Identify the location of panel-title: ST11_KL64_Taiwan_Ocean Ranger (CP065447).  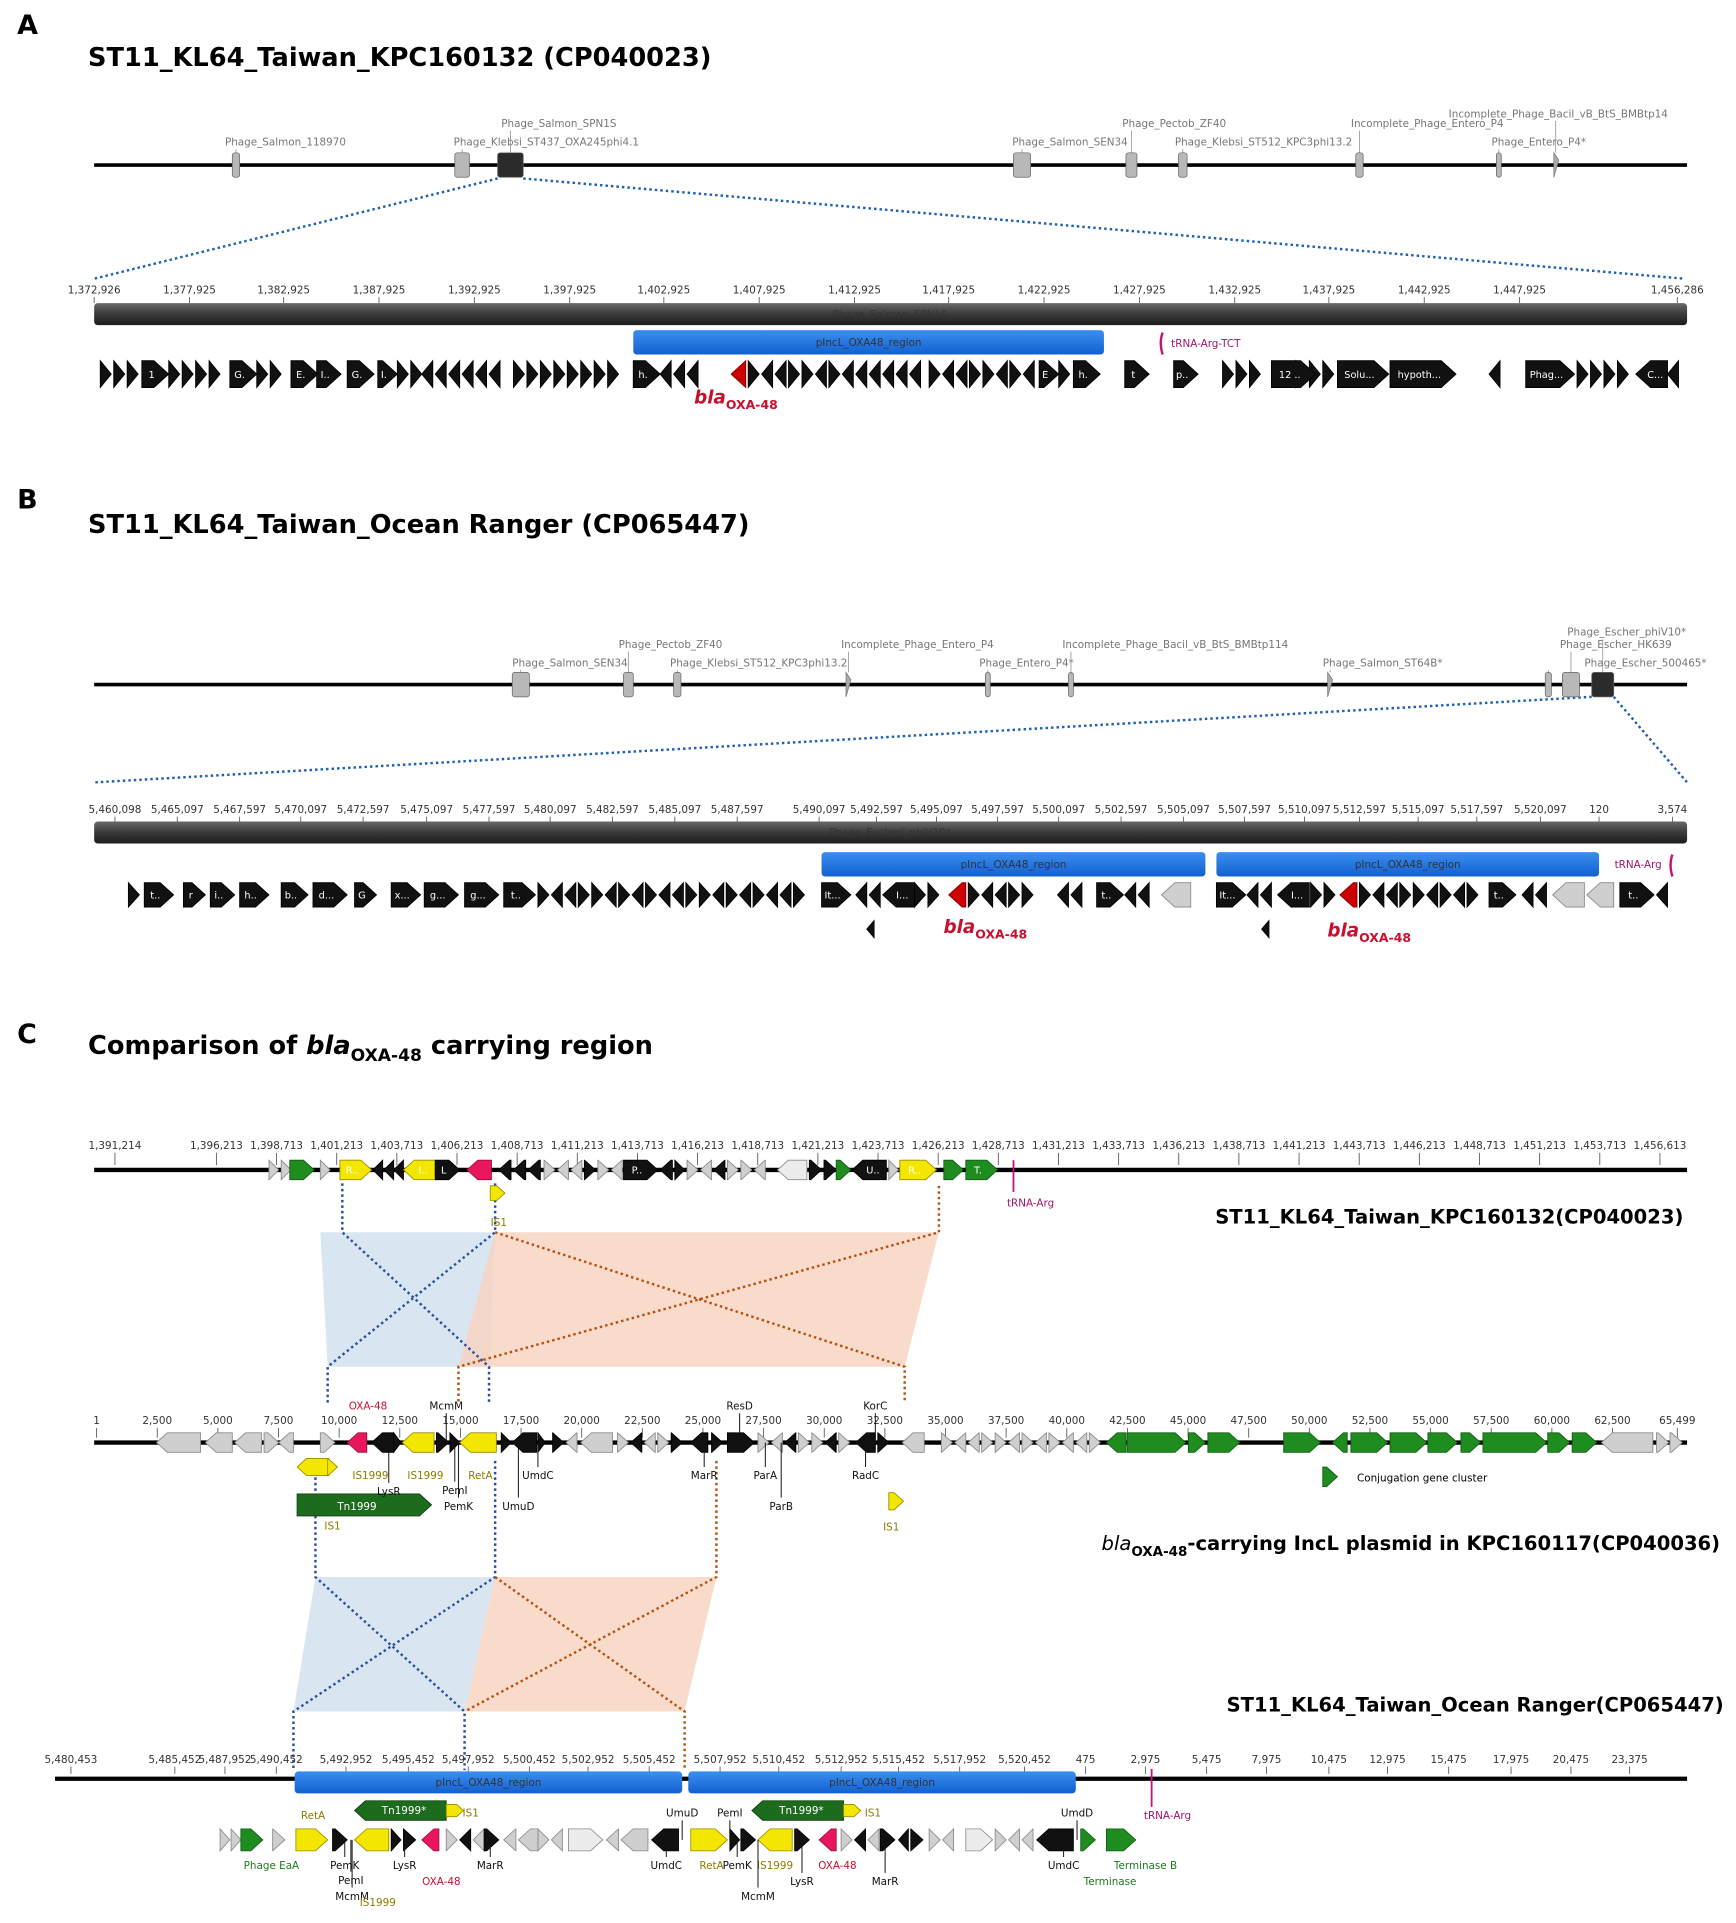
(419, 525).